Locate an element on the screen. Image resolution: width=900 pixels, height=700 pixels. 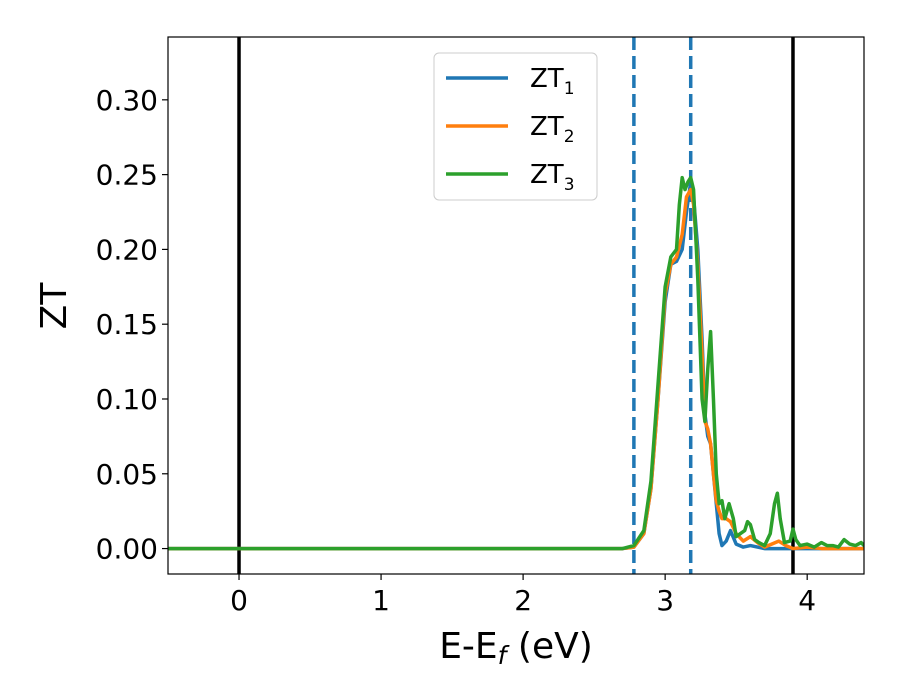
x-tick-label: 4 is located at coordinates (807, 600).